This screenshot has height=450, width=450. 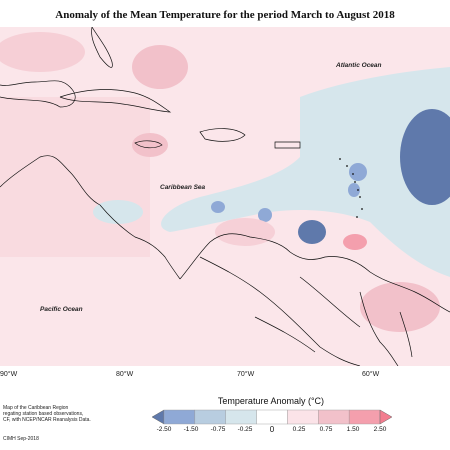 I want to click on legend-tick-label: -0.75, so click(x=218, y=429).